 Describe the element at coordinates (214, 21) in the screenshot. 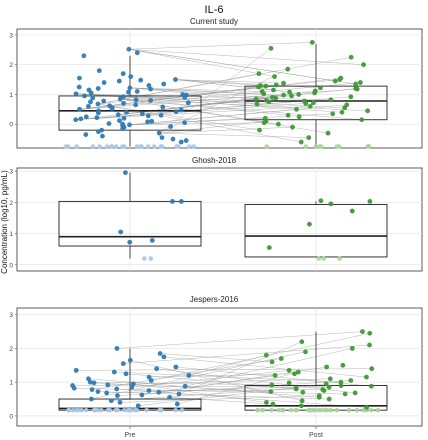

I see `panel-title: Current study` at that location.